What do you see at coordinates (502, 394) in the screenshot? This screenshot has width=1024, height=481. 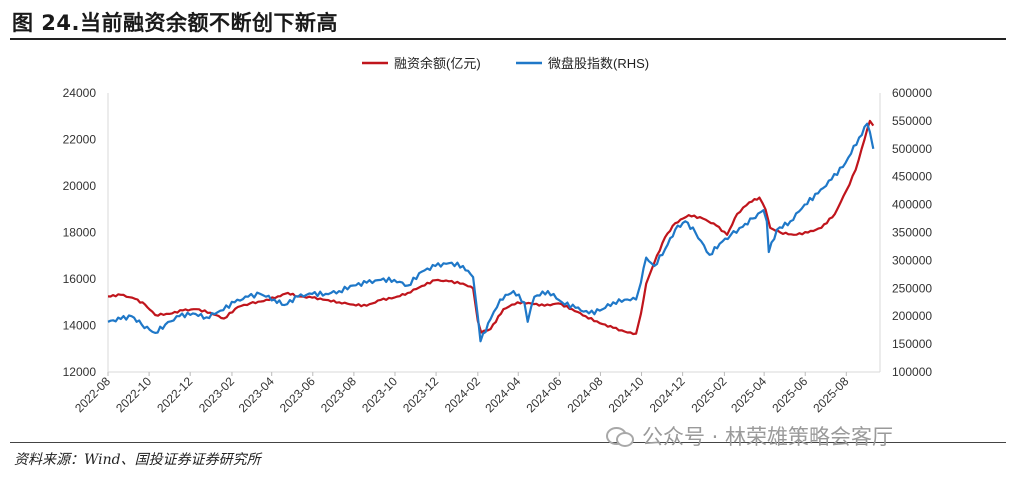 I see `x-tick-label: 2024-04` at bounding box center [502, 394].